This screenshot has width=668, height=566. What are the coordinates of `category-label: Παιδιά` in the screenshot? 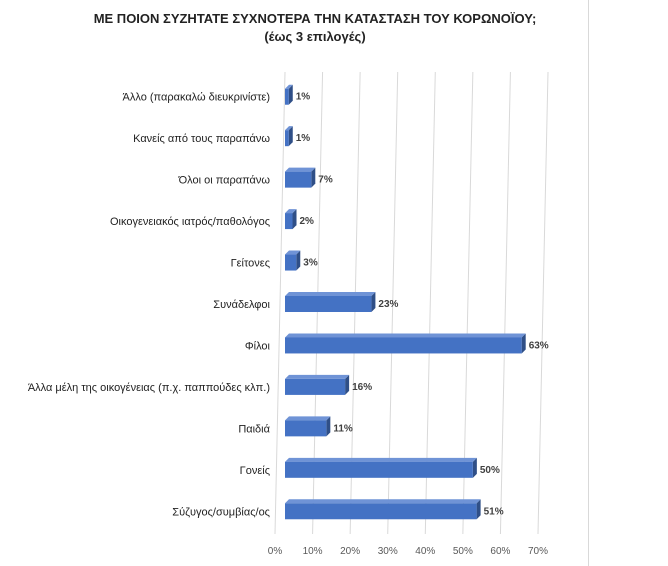 It's located at (254, 429).